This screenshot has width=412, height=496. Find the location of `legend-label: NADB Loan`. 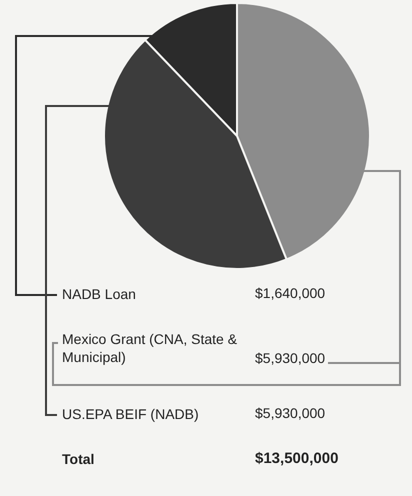

legend-label: NADB Loan is located at coordinates (99, 294).